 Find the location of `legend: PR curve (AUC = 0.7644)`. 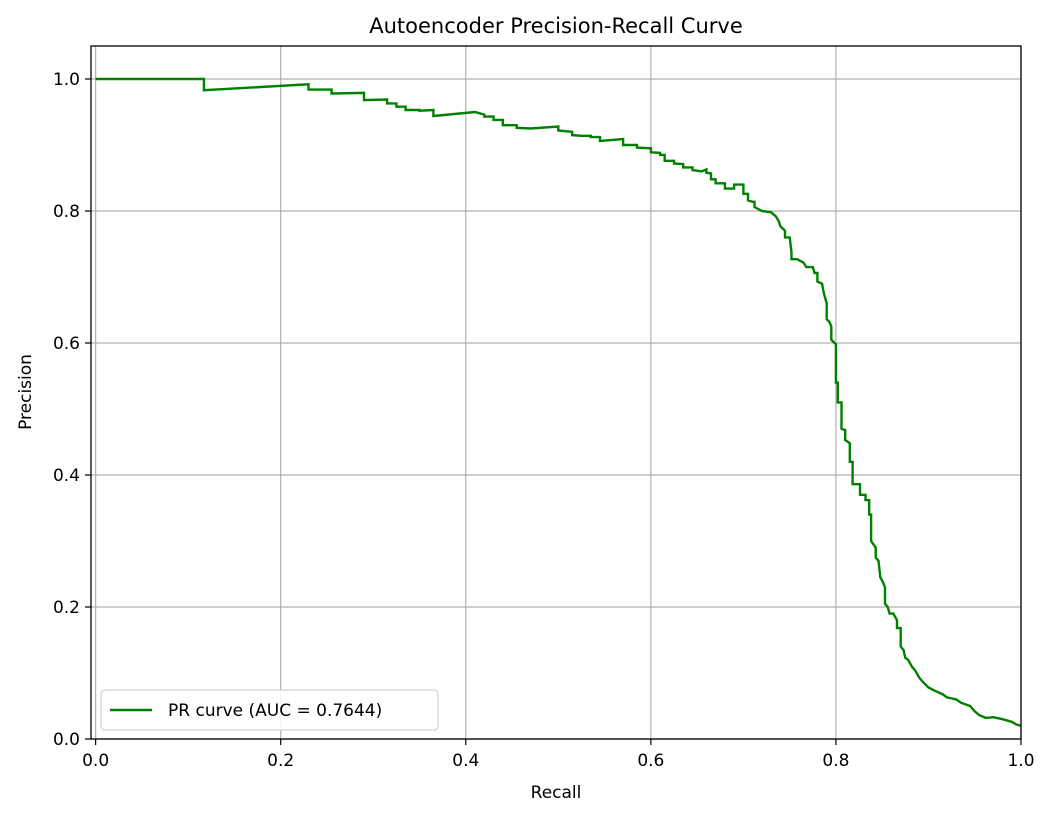

legend: PR curve (AUC = 0.7644) is located at coordinates (269, 710).